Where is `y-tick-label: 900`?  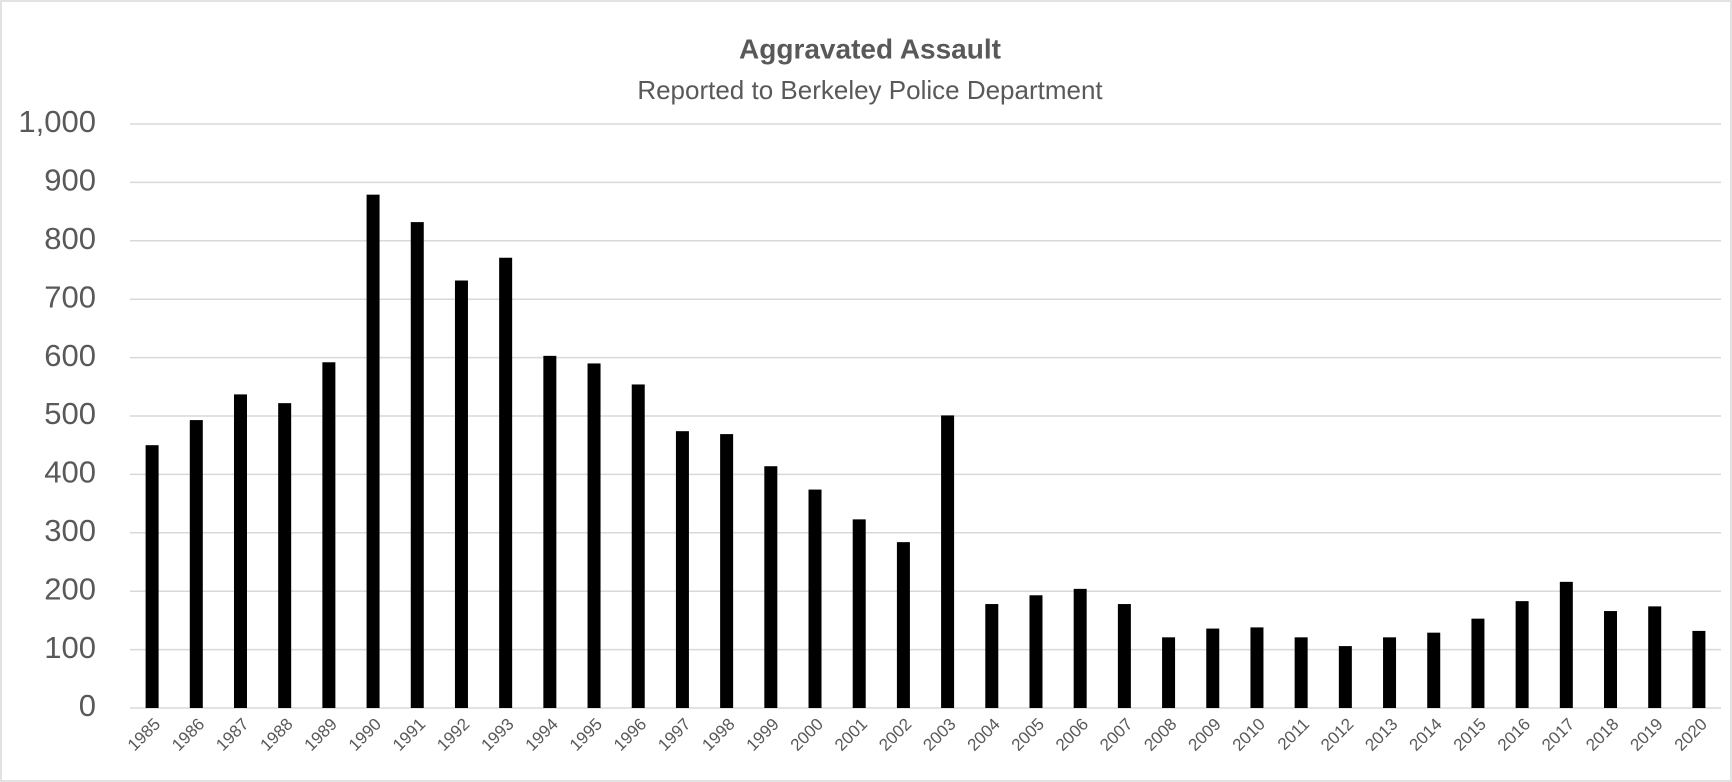 y-tick-label: 900 is located at coordinates (70, 180).